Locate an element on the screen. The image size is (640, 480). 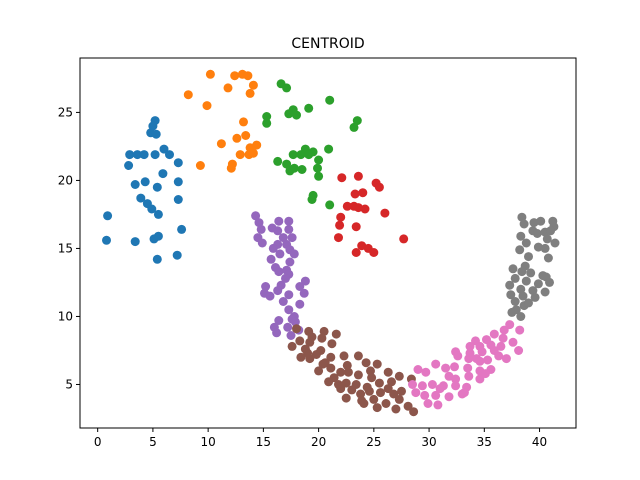
x-tick-label: 15 is located at coordinates (263, 442).